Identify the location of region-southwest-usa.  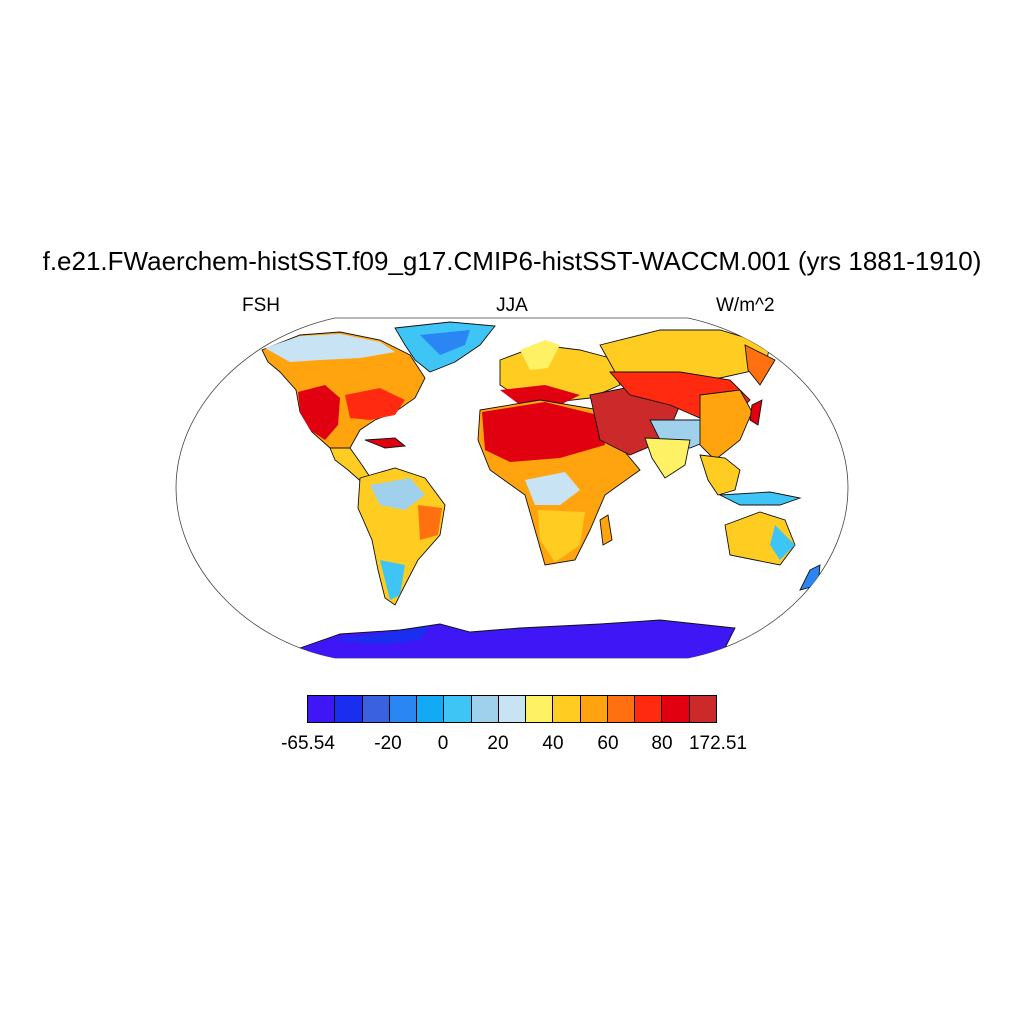
(319, 412).